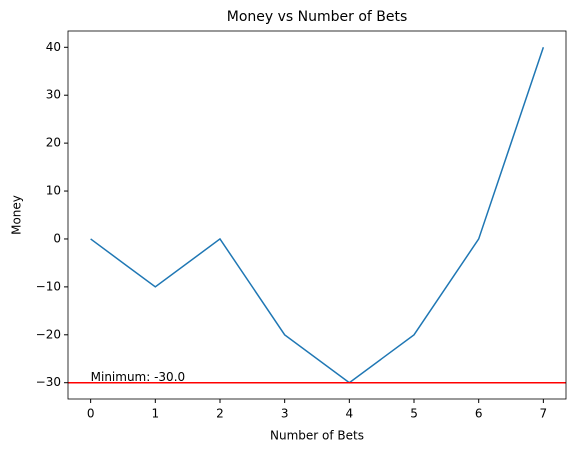 The image size is (574, 453). What do you see at coordinates (53, 191) in the screenshot?
I see `y-tick-label: 10` at bounding box center [53, 191].